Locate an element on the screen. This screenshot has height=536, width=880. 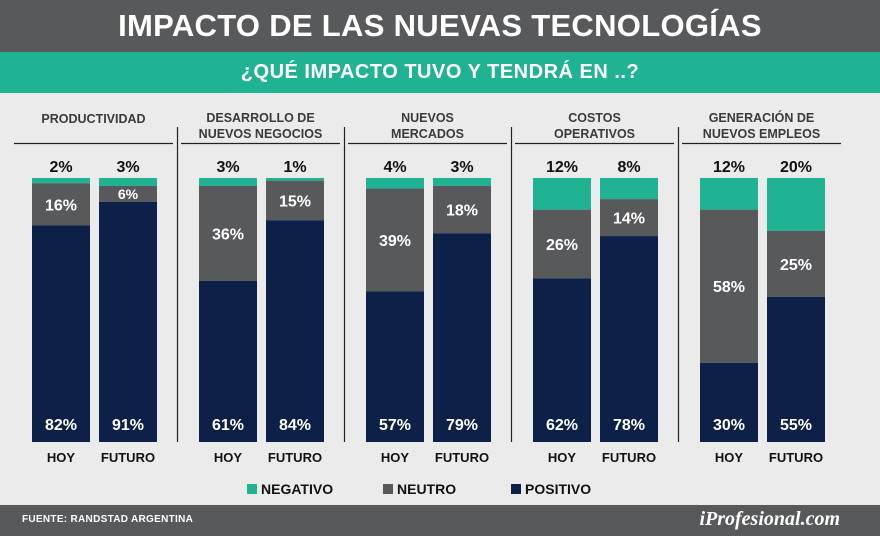
legend-label: NEGATIVO is located at coordinates (297, 489).